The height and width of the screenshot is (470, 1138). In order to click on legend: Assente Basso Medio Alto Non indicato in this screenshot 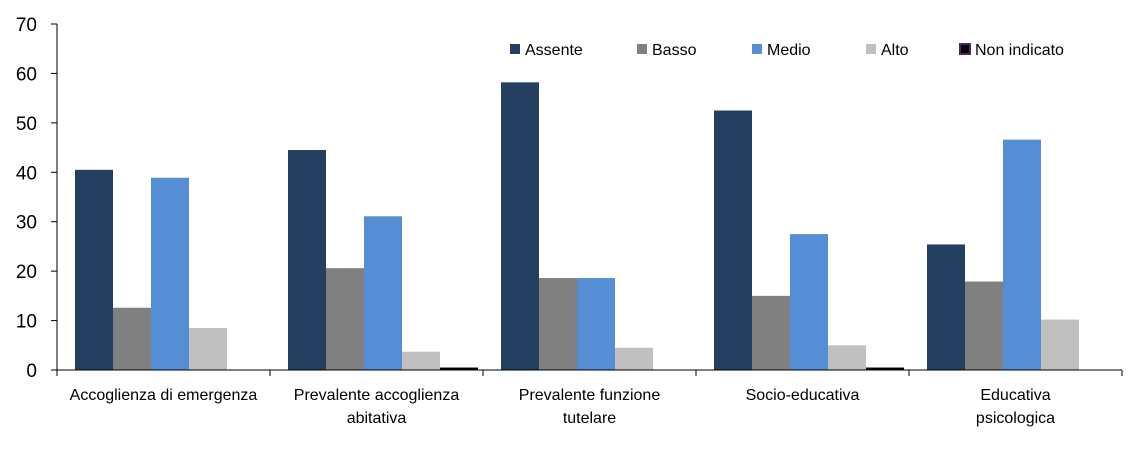, I will do `click(787, 50)`.